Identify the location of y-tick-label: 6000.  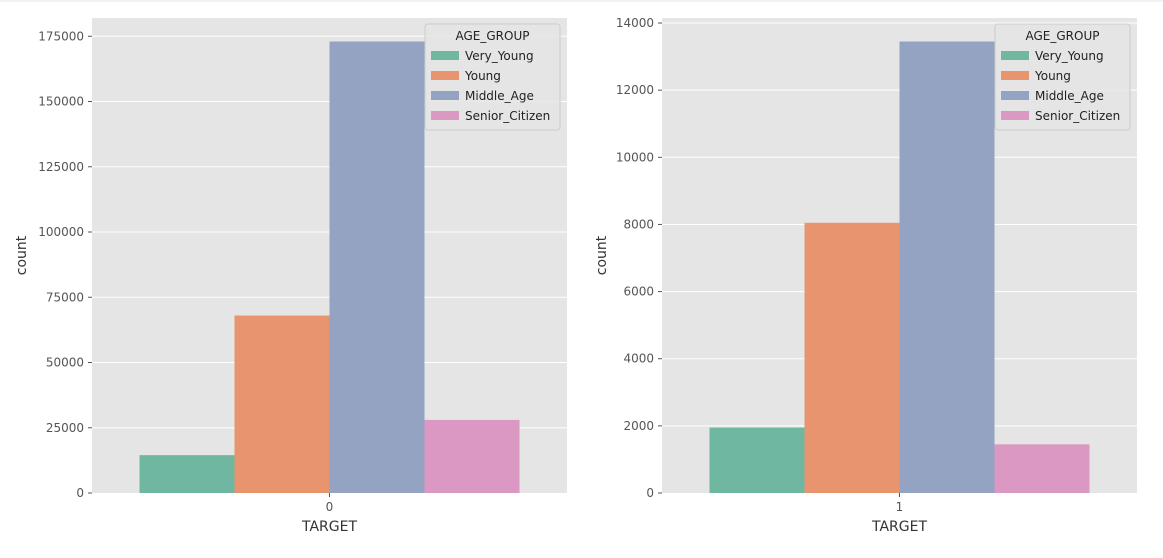
(638, 292).